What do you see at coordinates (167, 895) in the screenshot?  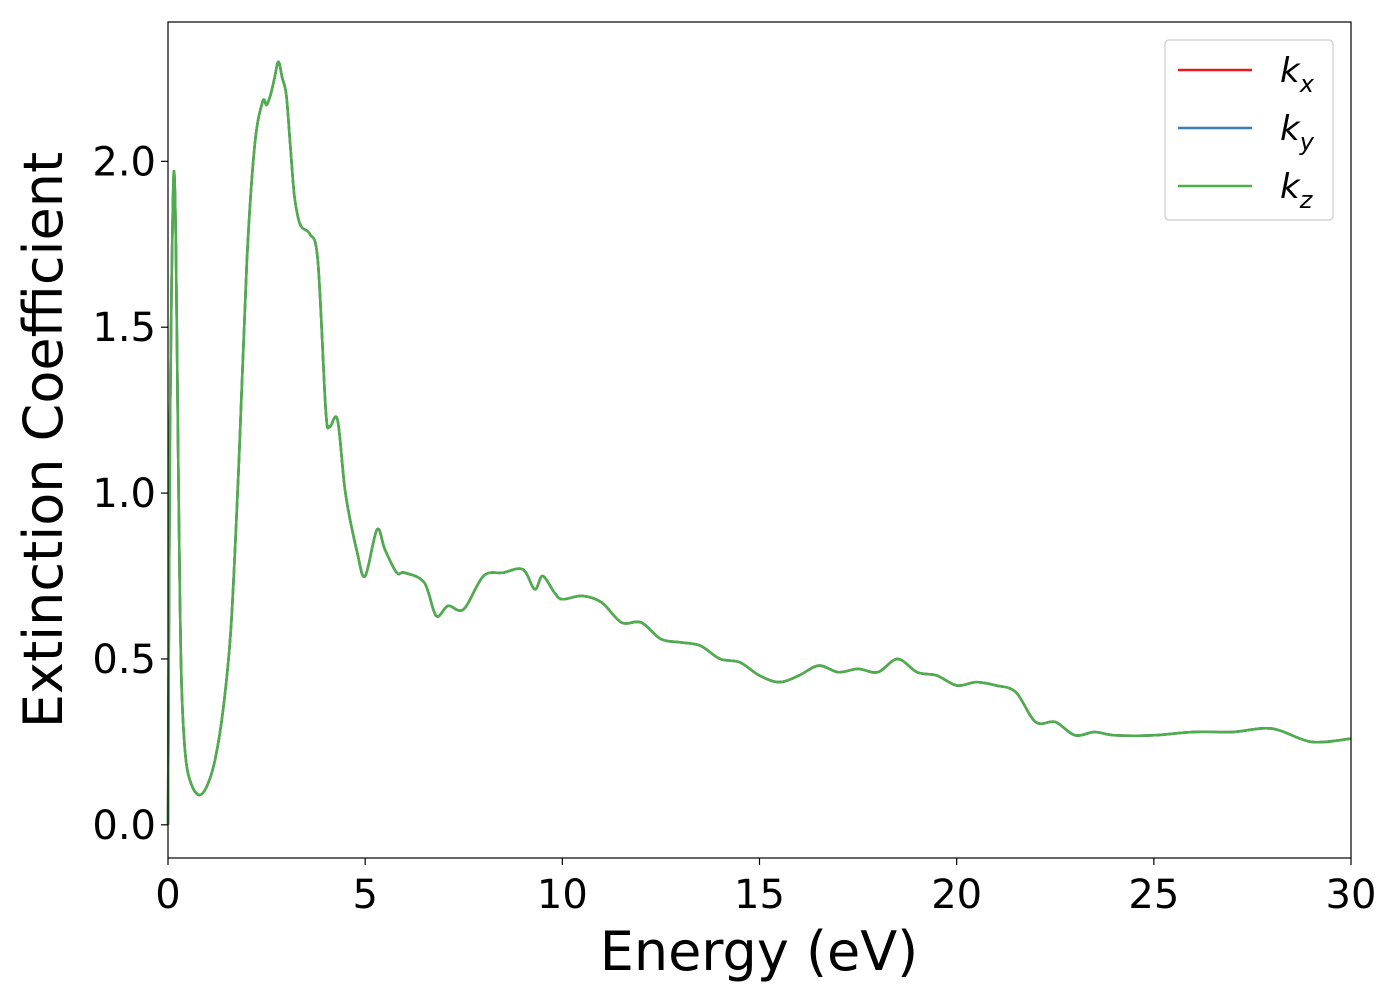 I see `x-tick-label: 0` at bounding box center [167, 895].